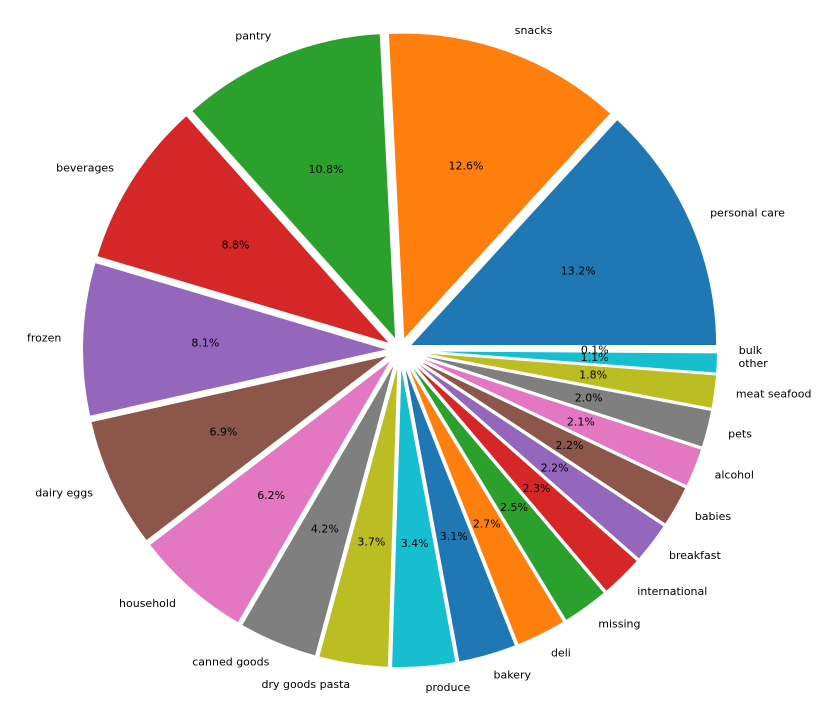  What do you see at coordinates (305, 684) in the screenshot?
I see `pie-category-label: dry goods pasta` at bounding box center [305, 684].